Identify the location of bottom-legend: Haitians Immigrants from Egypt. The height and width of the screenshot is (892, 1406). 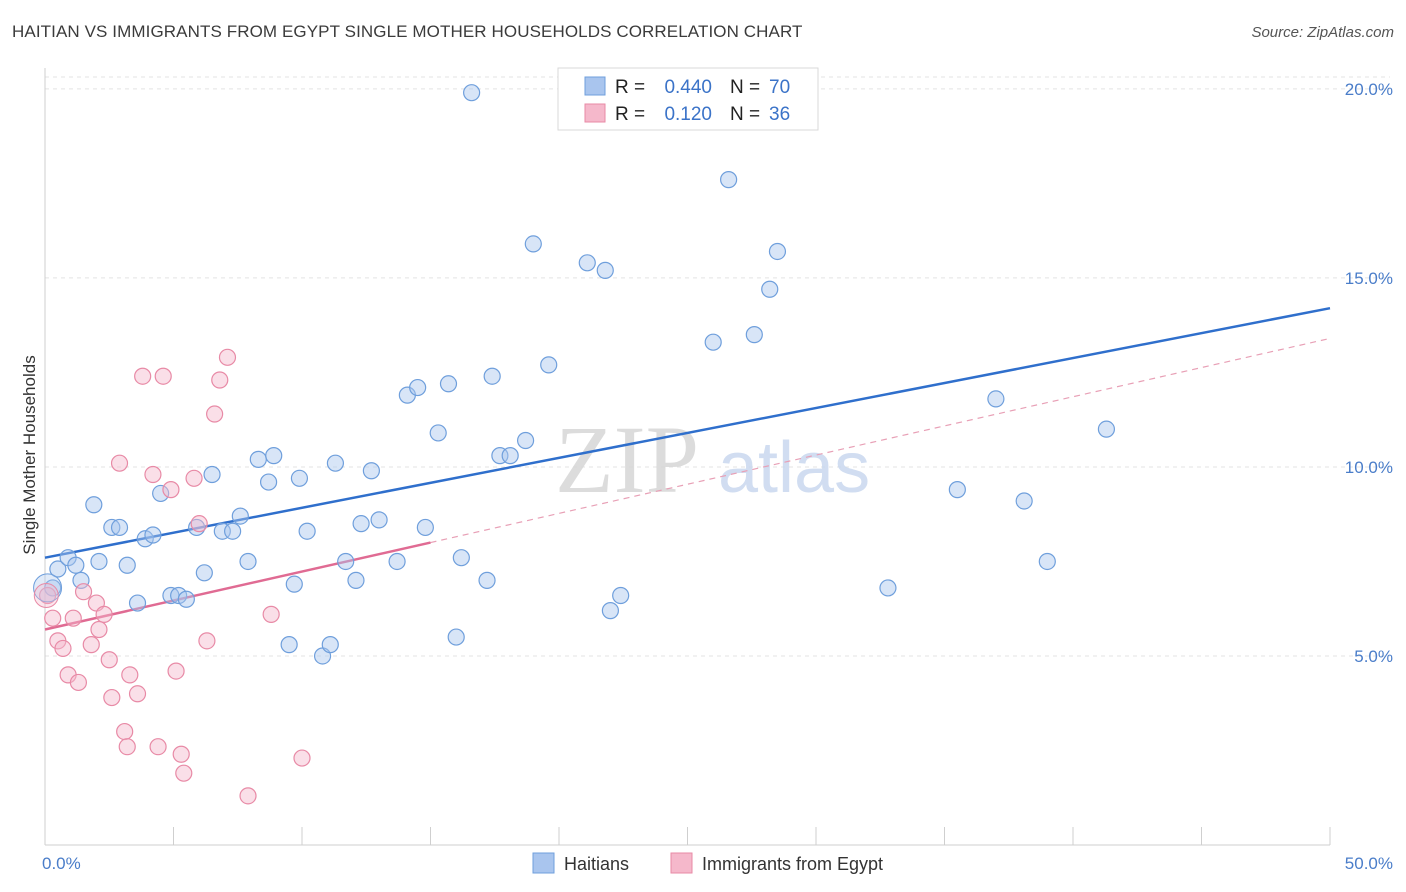
(707, 863).